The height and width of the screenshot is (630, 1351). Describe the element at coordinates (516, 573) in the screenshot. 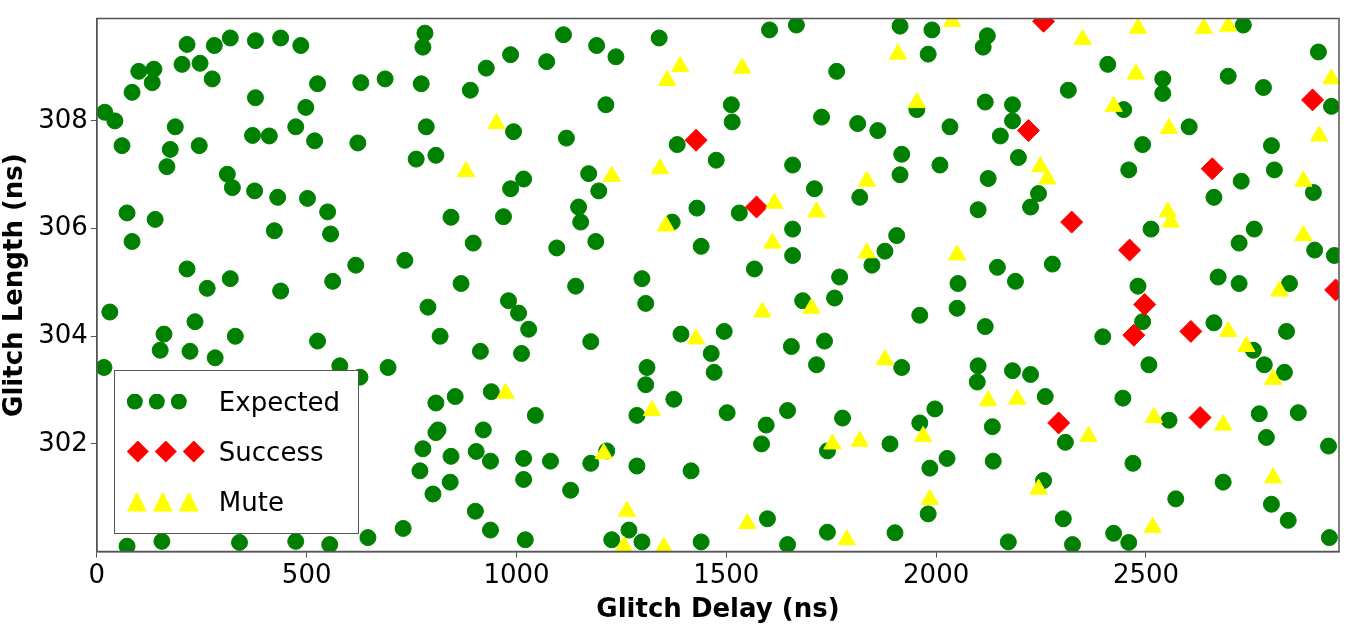

I see `x-tick-label: 1000` at that location.